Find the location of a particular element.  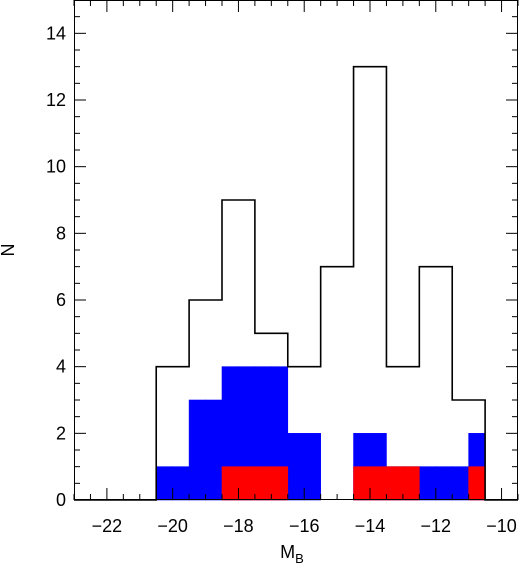

x-tick-label: −14 is located at coordinates (370, 526).